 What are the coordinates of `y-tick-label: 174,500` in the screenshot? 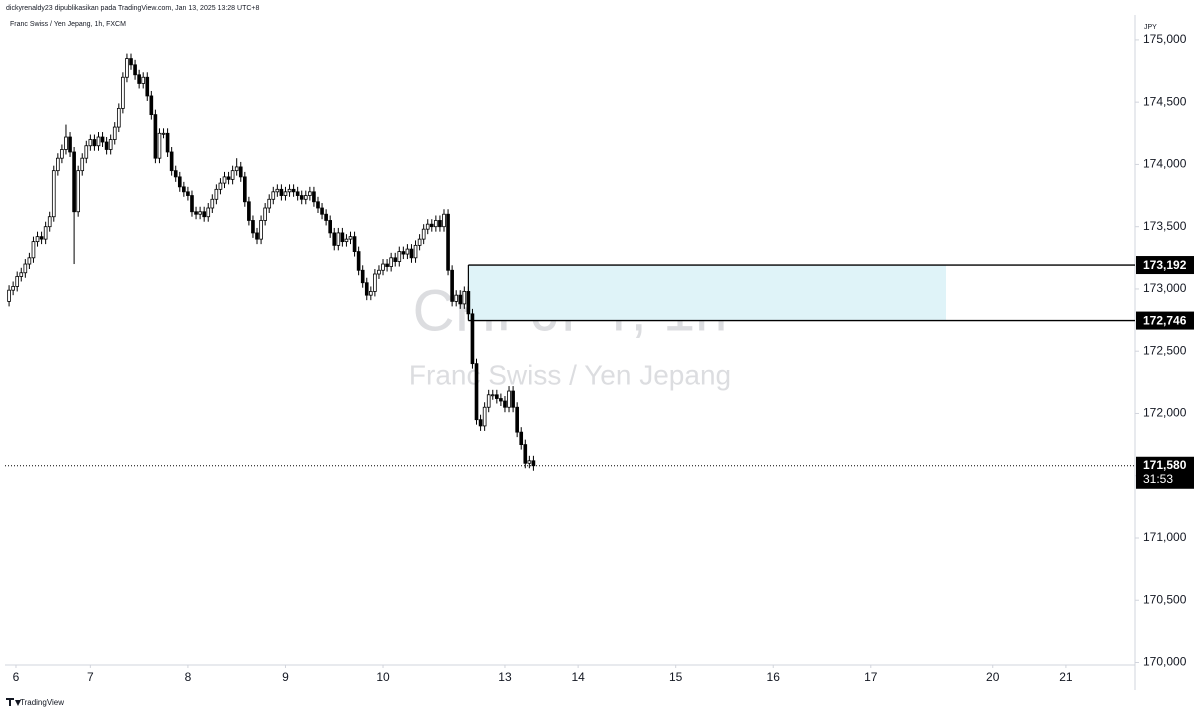 It's located at (1165, 101).